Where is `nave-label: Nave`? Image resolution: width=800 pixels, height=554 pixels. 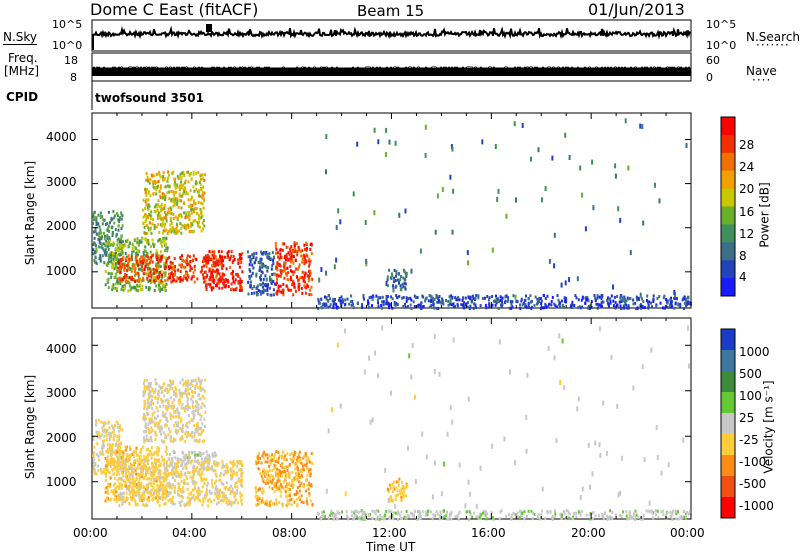
nave-label: Nave is located at coordinates (761, 71).